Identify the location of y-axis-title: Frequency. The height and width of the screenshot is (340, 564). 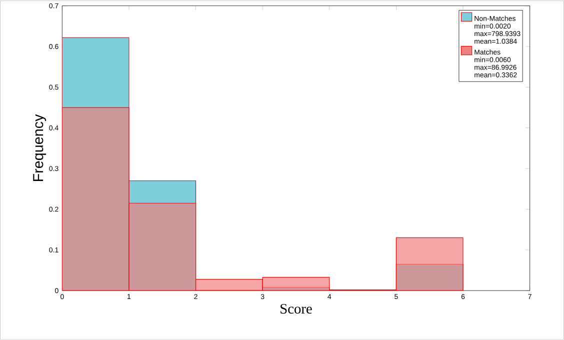
(39, 148).